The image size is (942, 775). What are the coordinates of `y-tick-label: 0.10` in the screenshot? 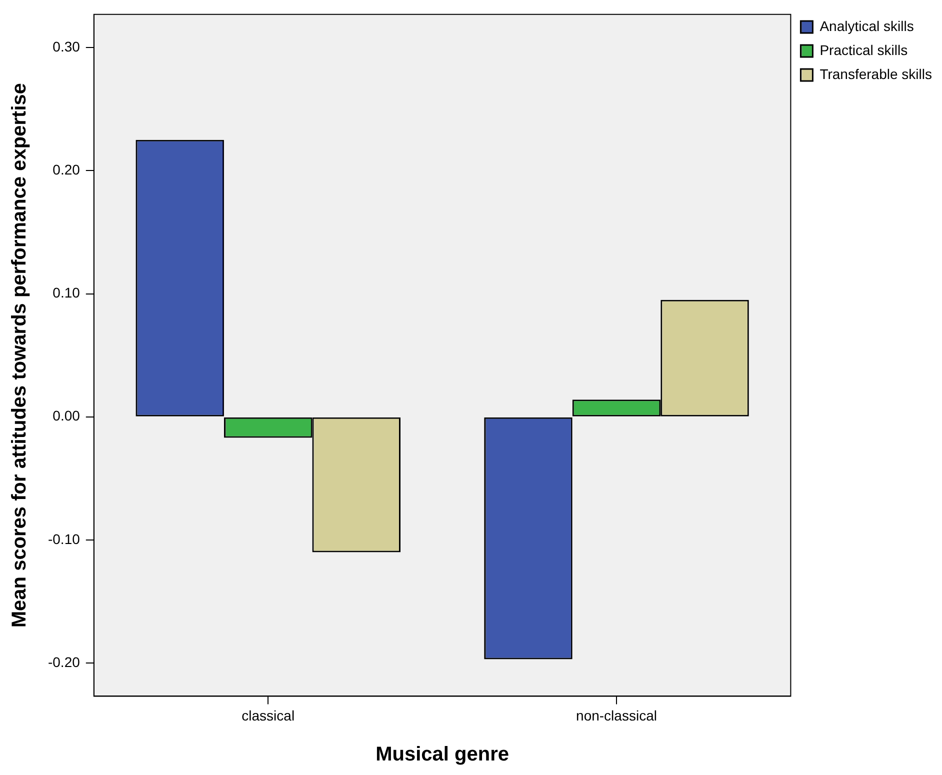 It's located at (66, 292).